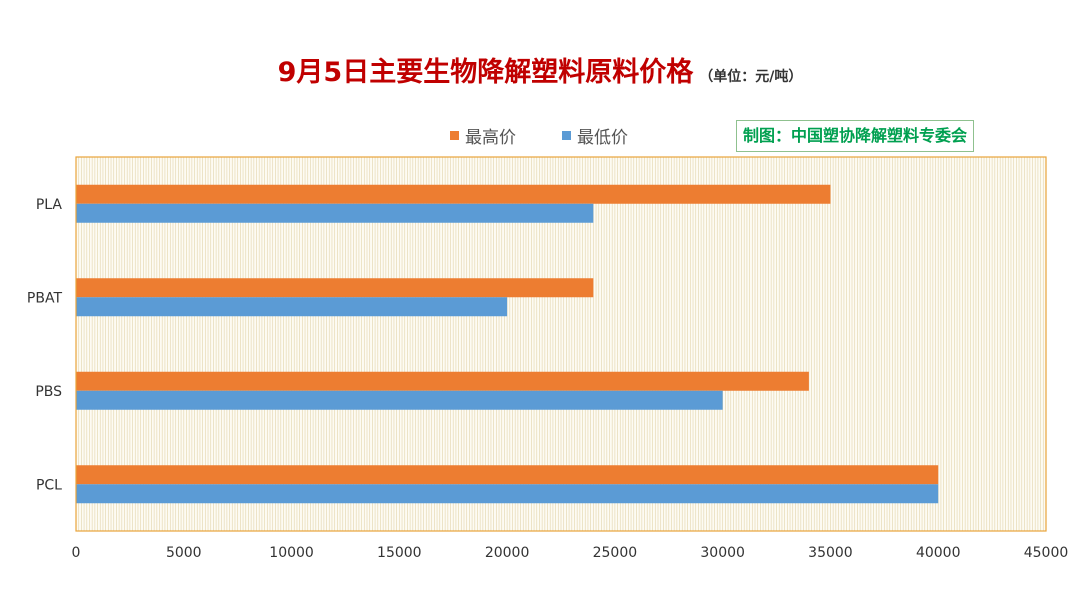  Describe the element at coordinates (485, 72) in the screenshot. I see `chart-title-main: 9月5日主要生物降解塑料原料价格` at that location.